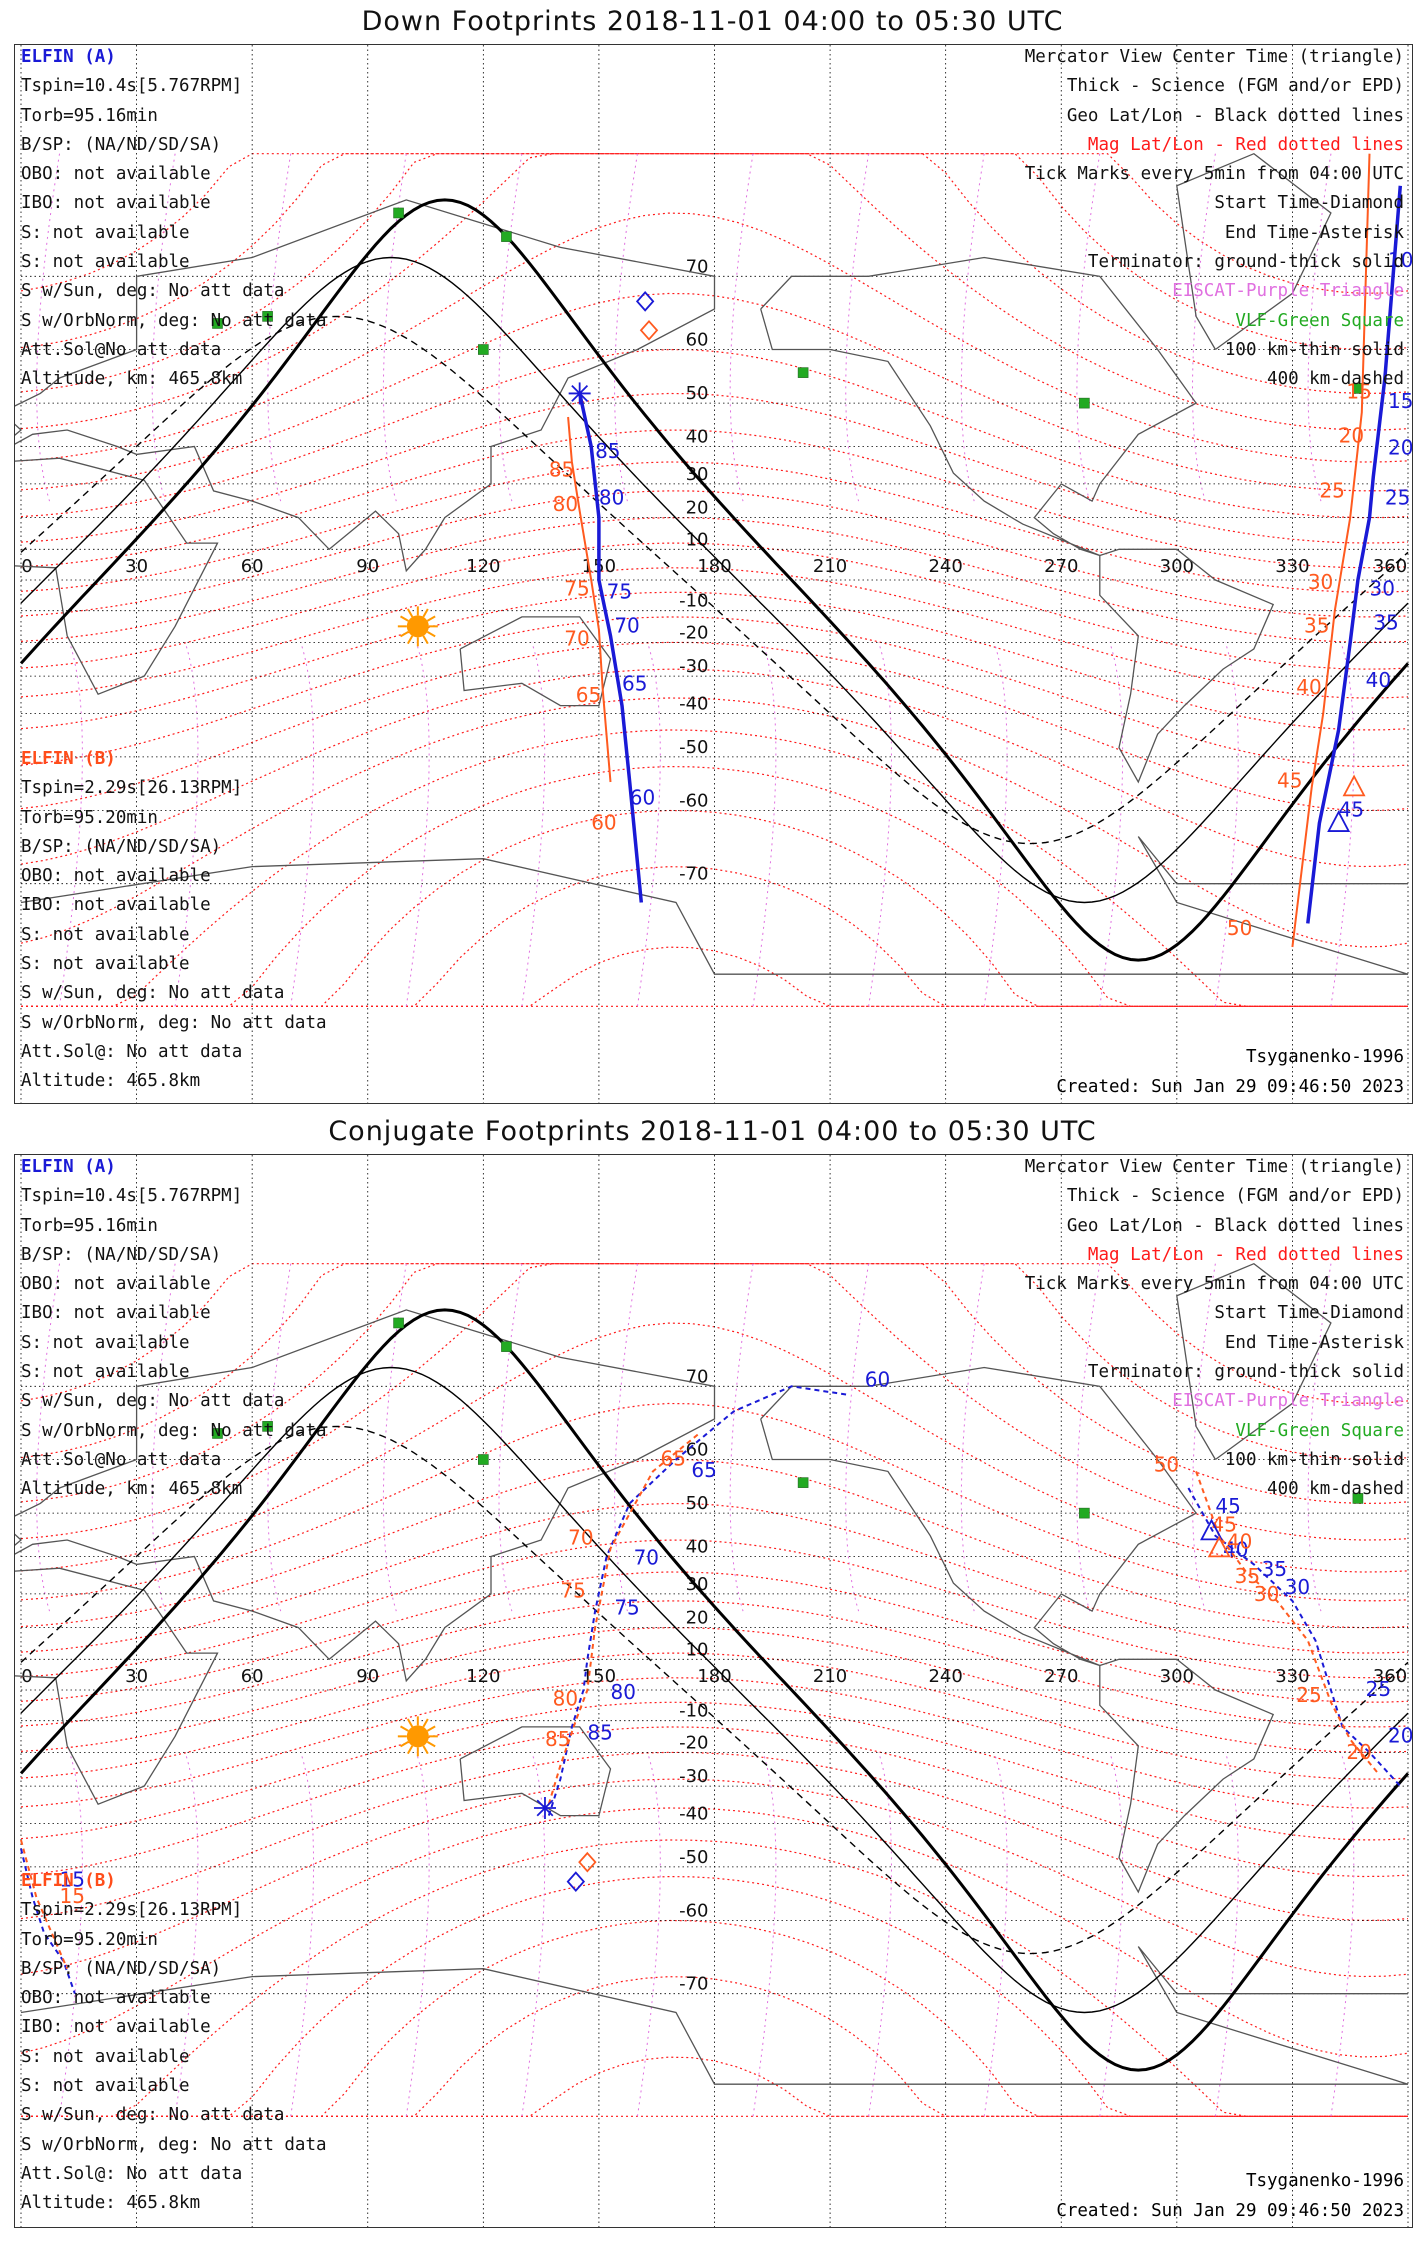  I want to click on sun-icon, so click(417, 1736).